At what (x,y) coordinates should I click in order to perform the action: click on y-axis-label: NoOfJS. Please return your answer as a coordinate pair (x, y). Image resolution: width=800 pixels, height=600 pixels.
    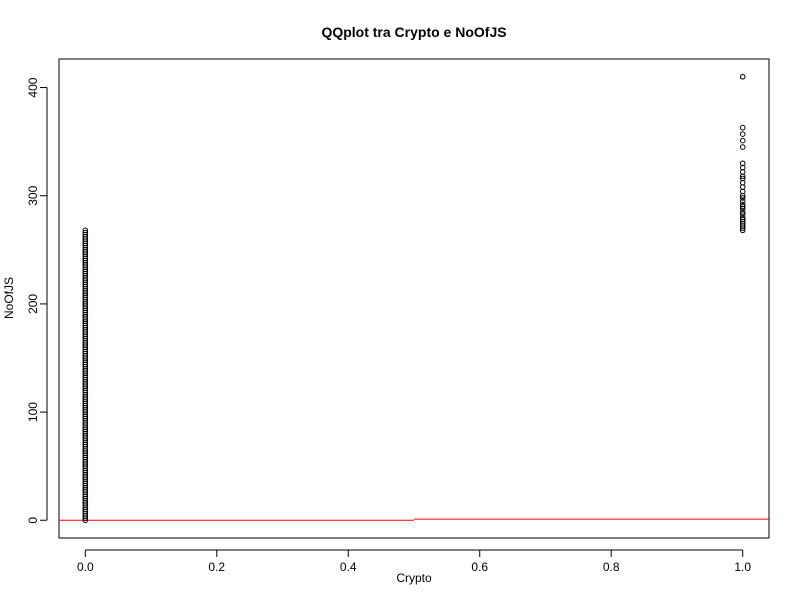
    Looking at the image, I should click on (9, 298).